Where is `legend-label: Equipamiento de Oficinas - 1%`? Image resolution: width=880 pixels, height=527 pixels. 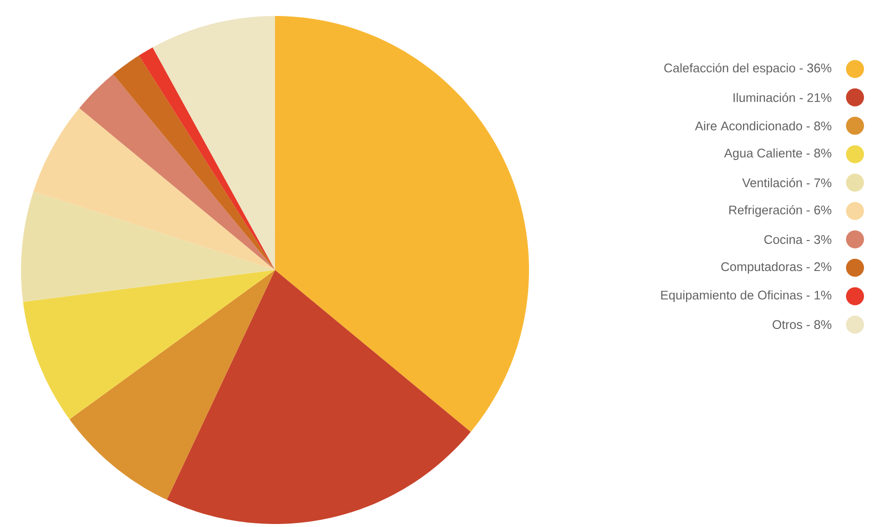 legend-label: Equipamiento de Oficinas - 1% is located at coordinates (746, 296).